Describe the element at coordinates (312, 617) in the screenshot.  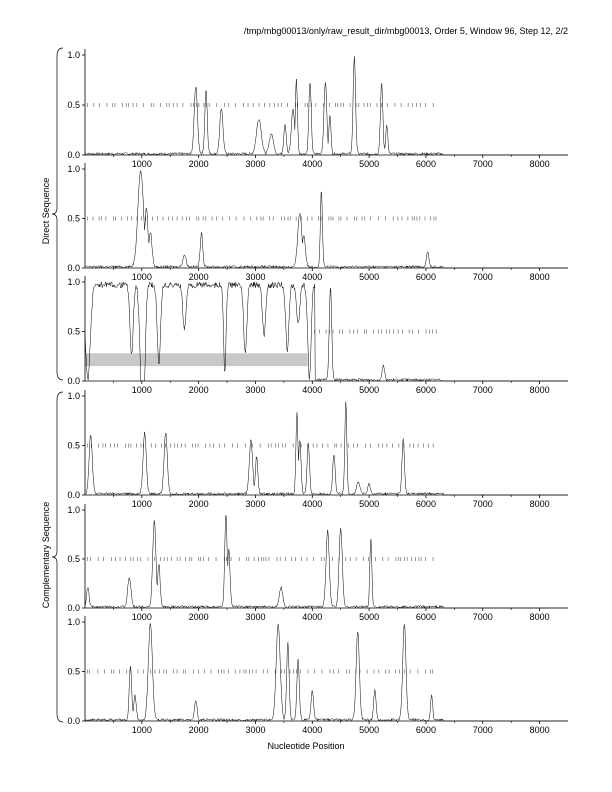
I see `panel-5-x-tick-label: 4000` at that location.